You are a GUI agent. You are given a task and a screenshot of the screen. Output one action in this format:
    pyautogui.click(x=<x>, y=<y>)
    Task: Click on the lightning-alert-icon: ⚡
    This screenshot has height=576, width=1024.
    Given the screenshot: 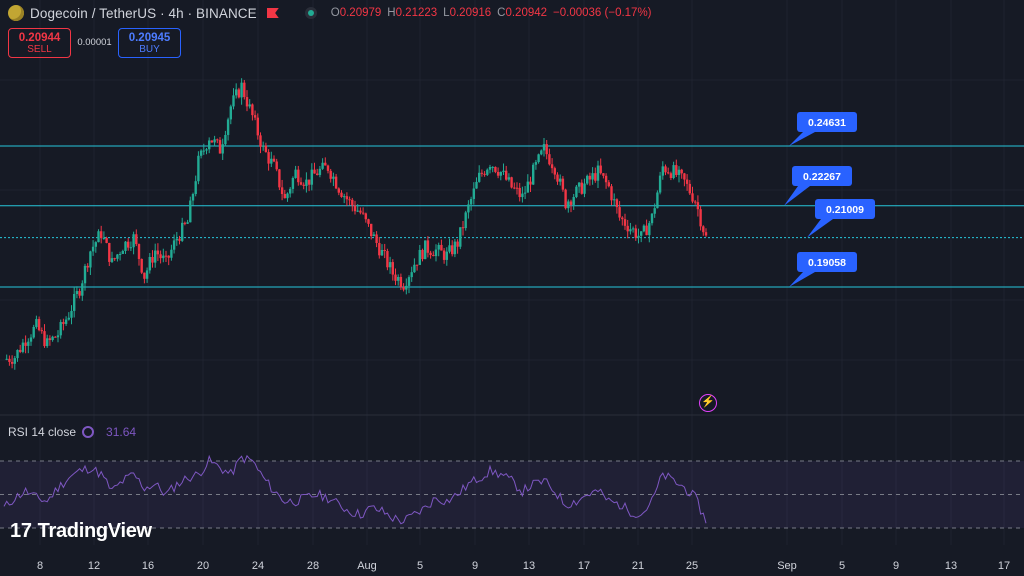 What is the action you would take?
    pyautogui.click(x=708, y=403)
    